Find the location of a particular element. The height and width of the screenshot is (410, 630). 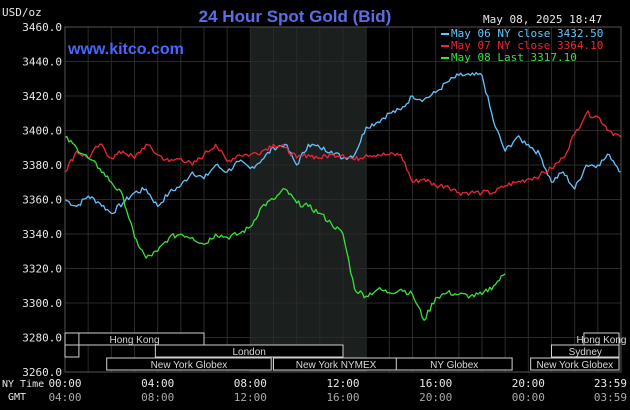

x-tick-label-ny: 04:00 is located at coordinates (157, 383).